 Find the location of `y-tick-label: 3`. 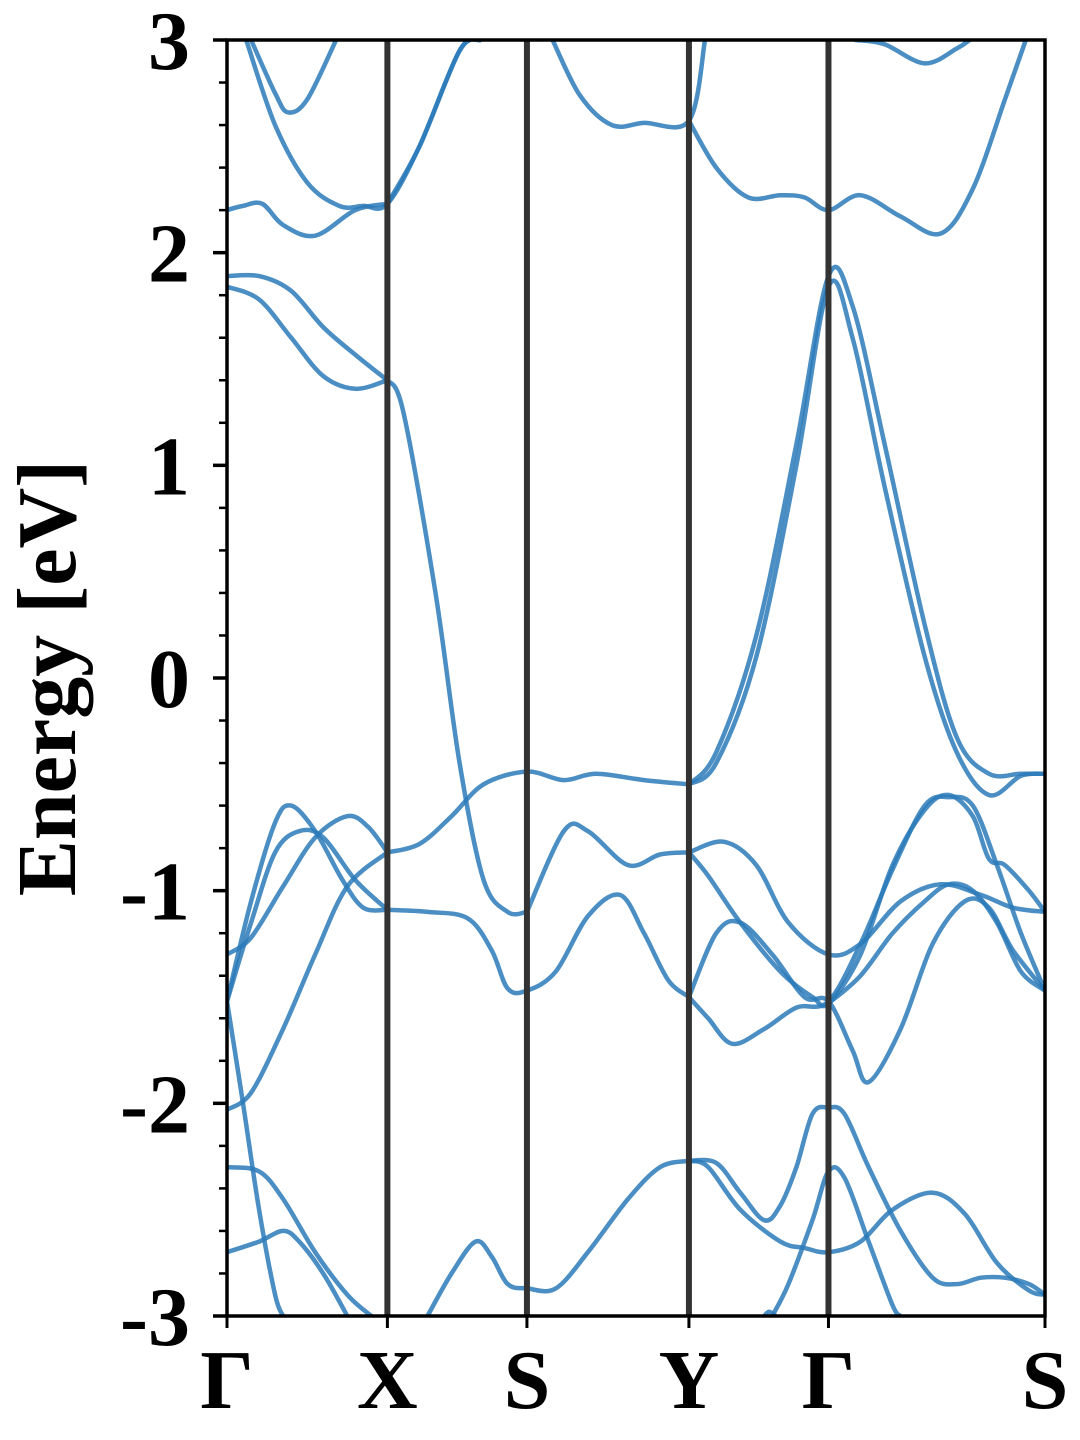

y-tick-label: 3 is located at coordinates (169, 44).